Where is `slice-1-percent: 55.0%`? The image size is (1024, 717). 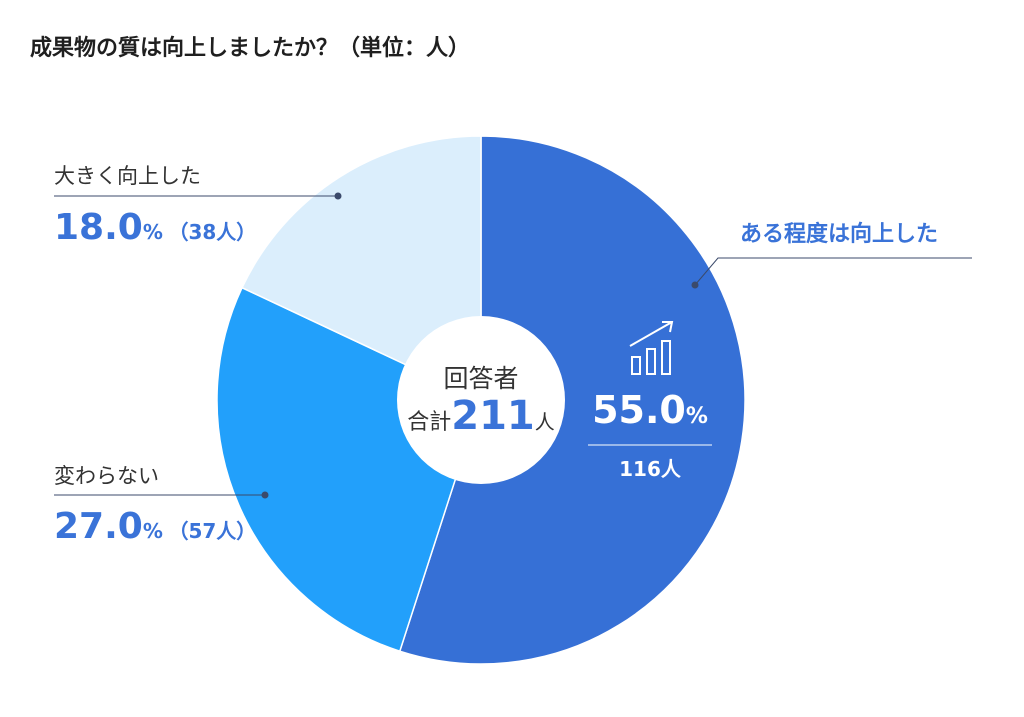
slice-1-percent: 55.0% is located at coordinates (650, 410).